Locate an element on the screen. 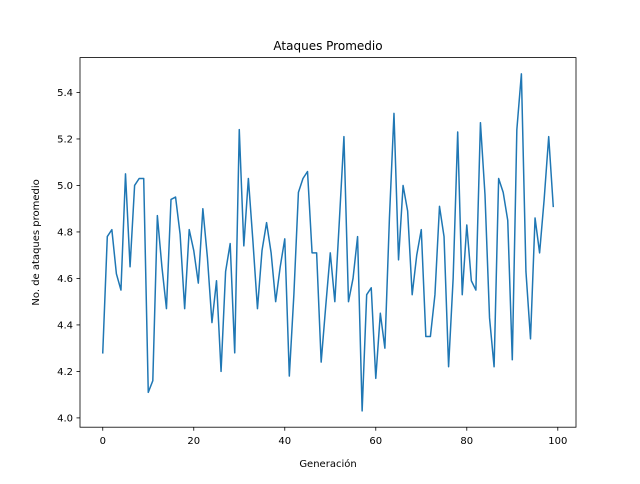  chart-title: Ataques Promedio is located at coordinates (327, 46).